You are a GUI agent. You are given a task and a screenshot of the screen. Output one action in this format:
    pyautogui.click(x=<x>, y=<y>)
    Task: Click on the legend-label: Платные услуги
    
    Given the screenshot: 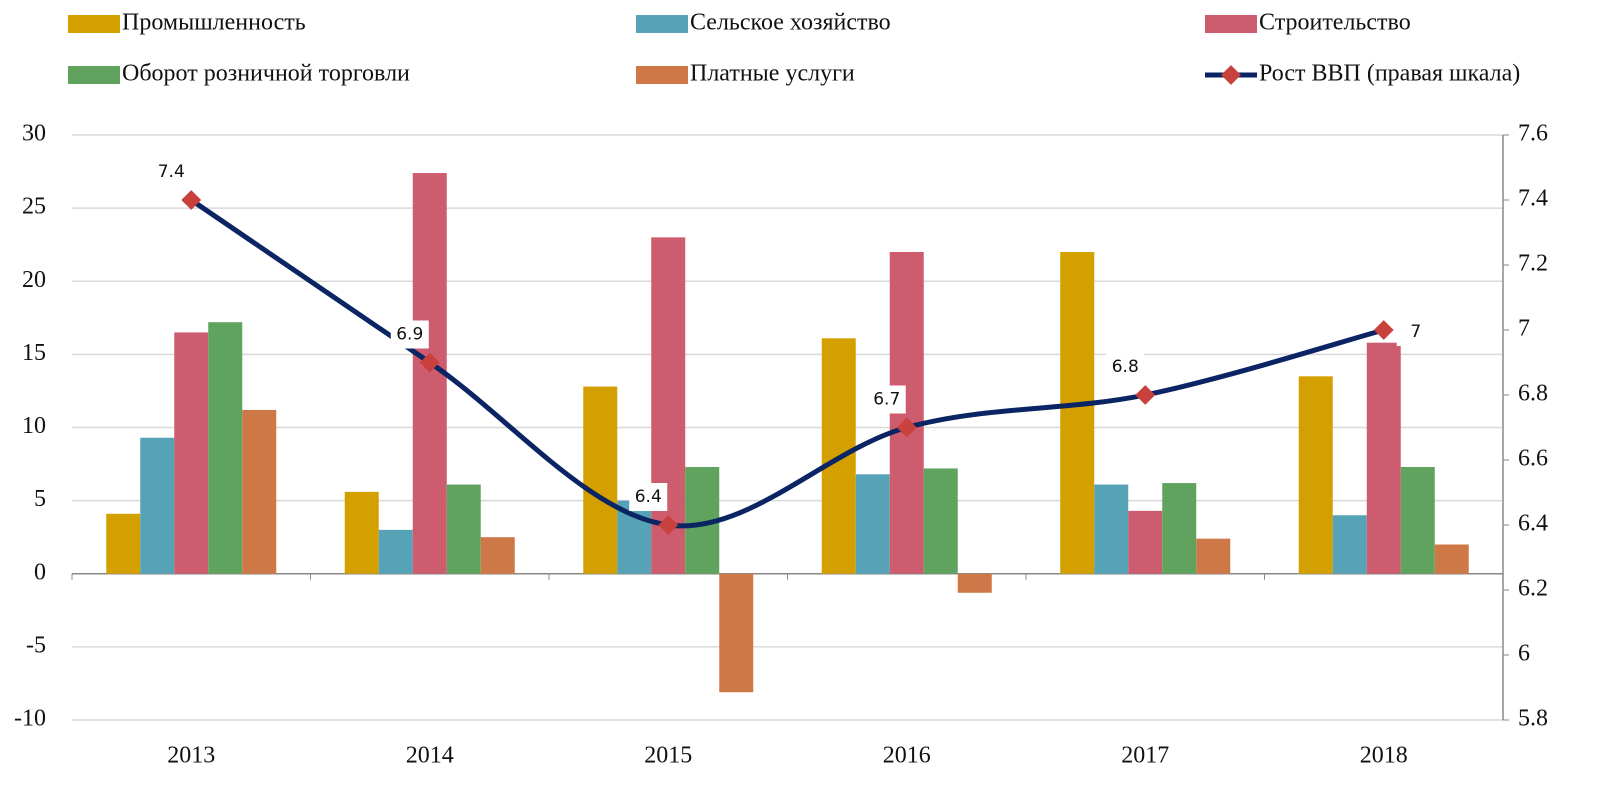 What is the action you would take?
    pyautogui.click(x=772, y=74)
    